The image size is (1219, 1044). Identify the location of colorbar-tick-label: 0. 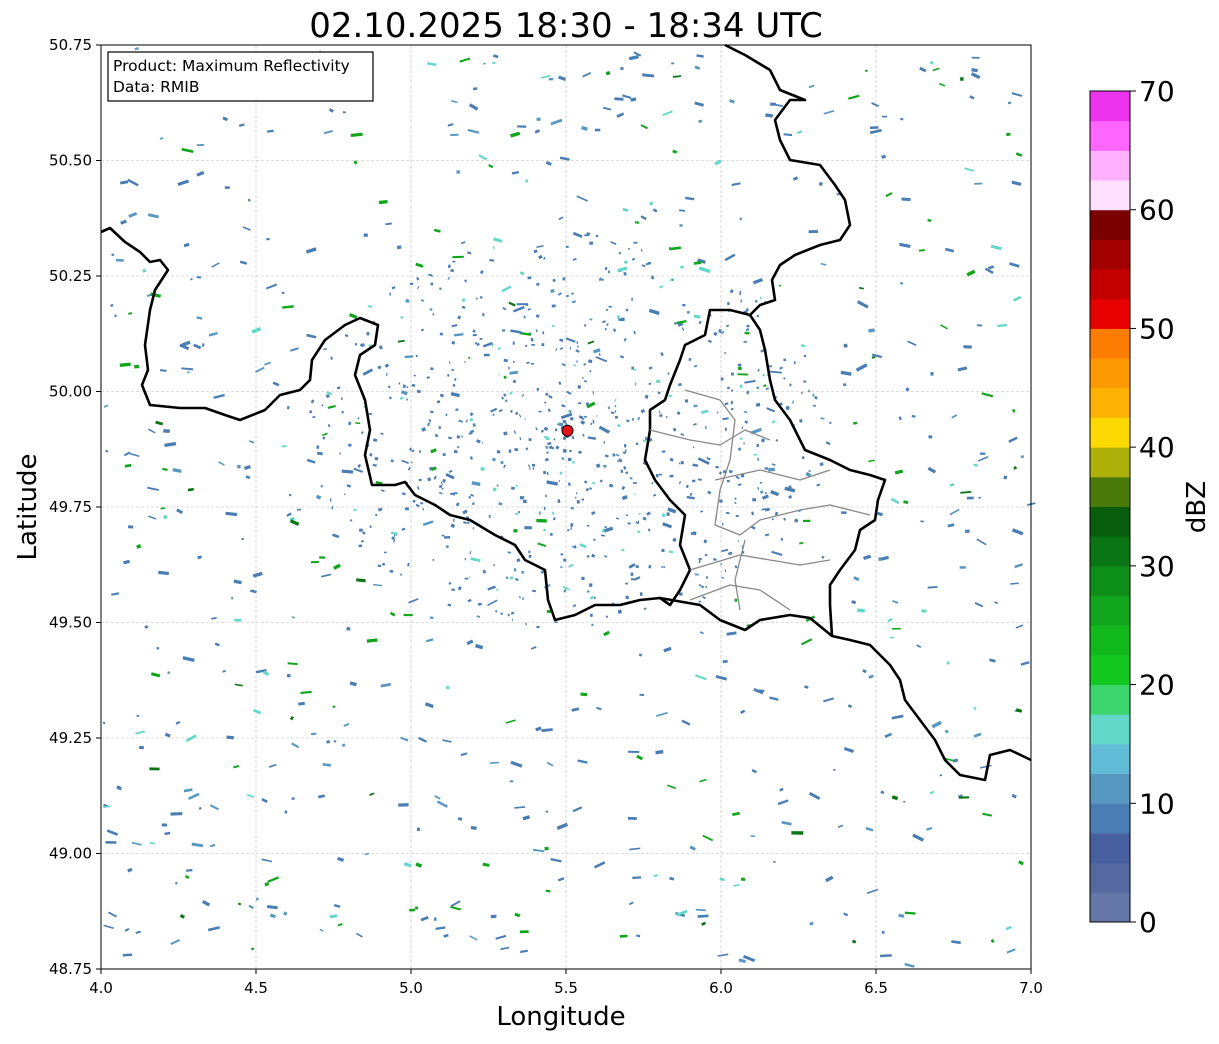
(1148, 922).